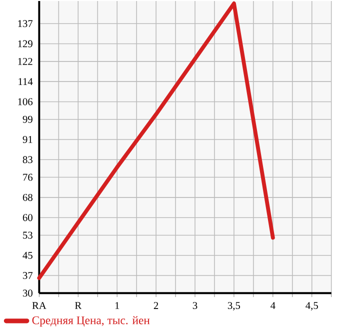  Describe the element at coordinates (312, 306) in the screenshot. I see `x-tick-label: 4,5` at that location.